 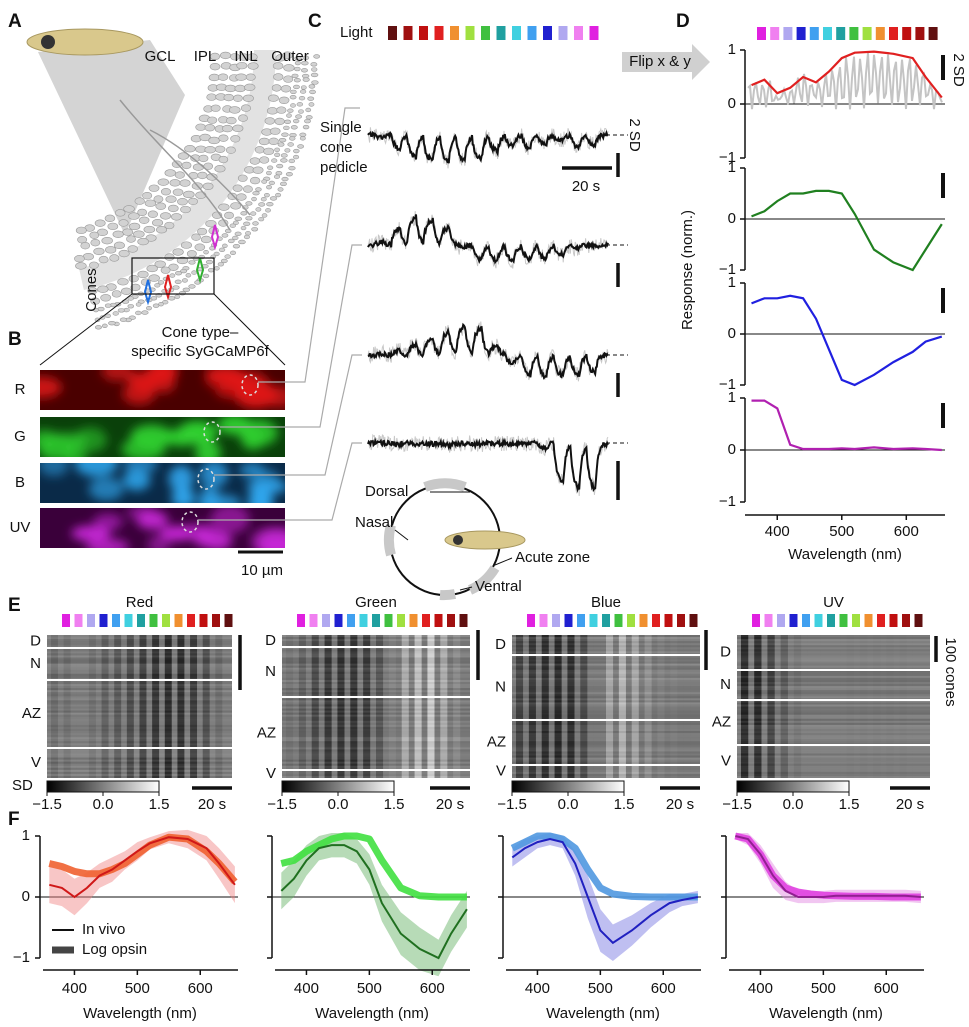 What do you see at coordinates (168, 287) in the screenshot?
I see `cone-cell` at bounding box center [168, 287].